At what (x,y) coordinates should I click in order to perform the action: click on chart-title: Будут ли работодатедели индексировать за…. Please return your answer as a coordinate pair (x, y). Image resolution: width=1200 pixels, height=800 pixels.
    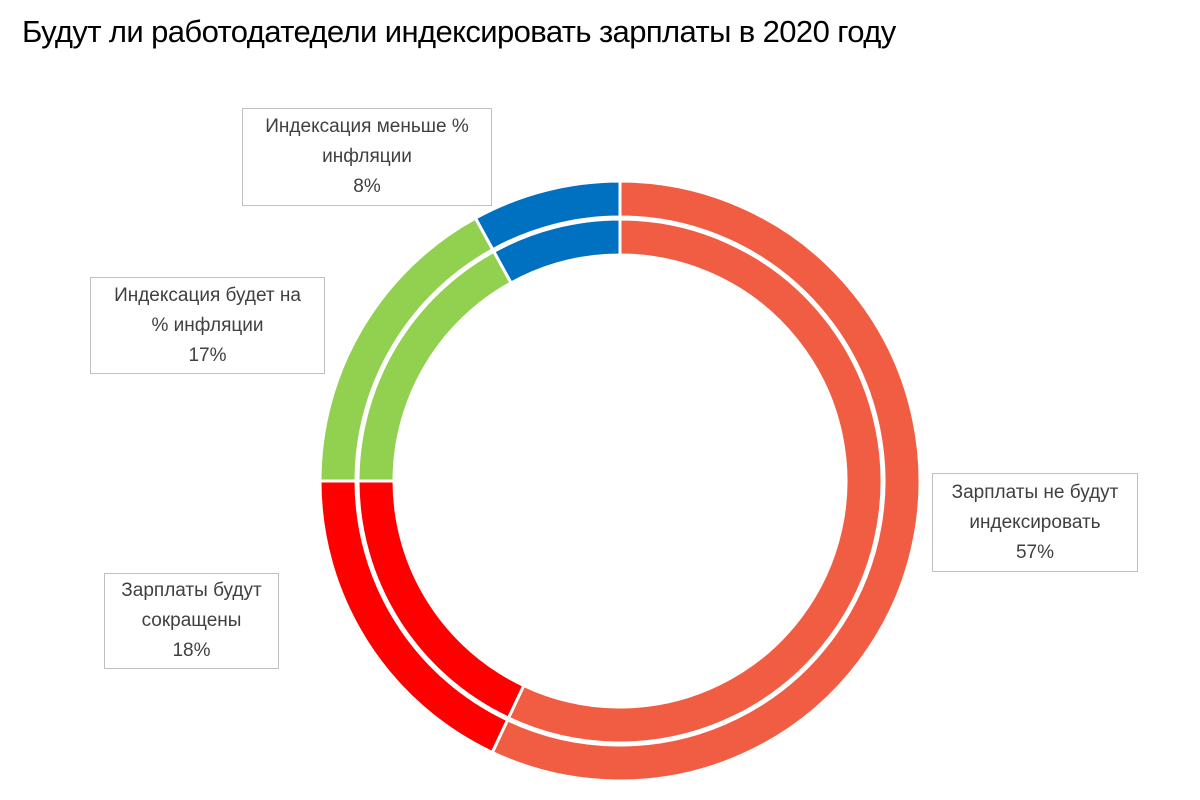
    Looking at the image, I should click on (459, 31).